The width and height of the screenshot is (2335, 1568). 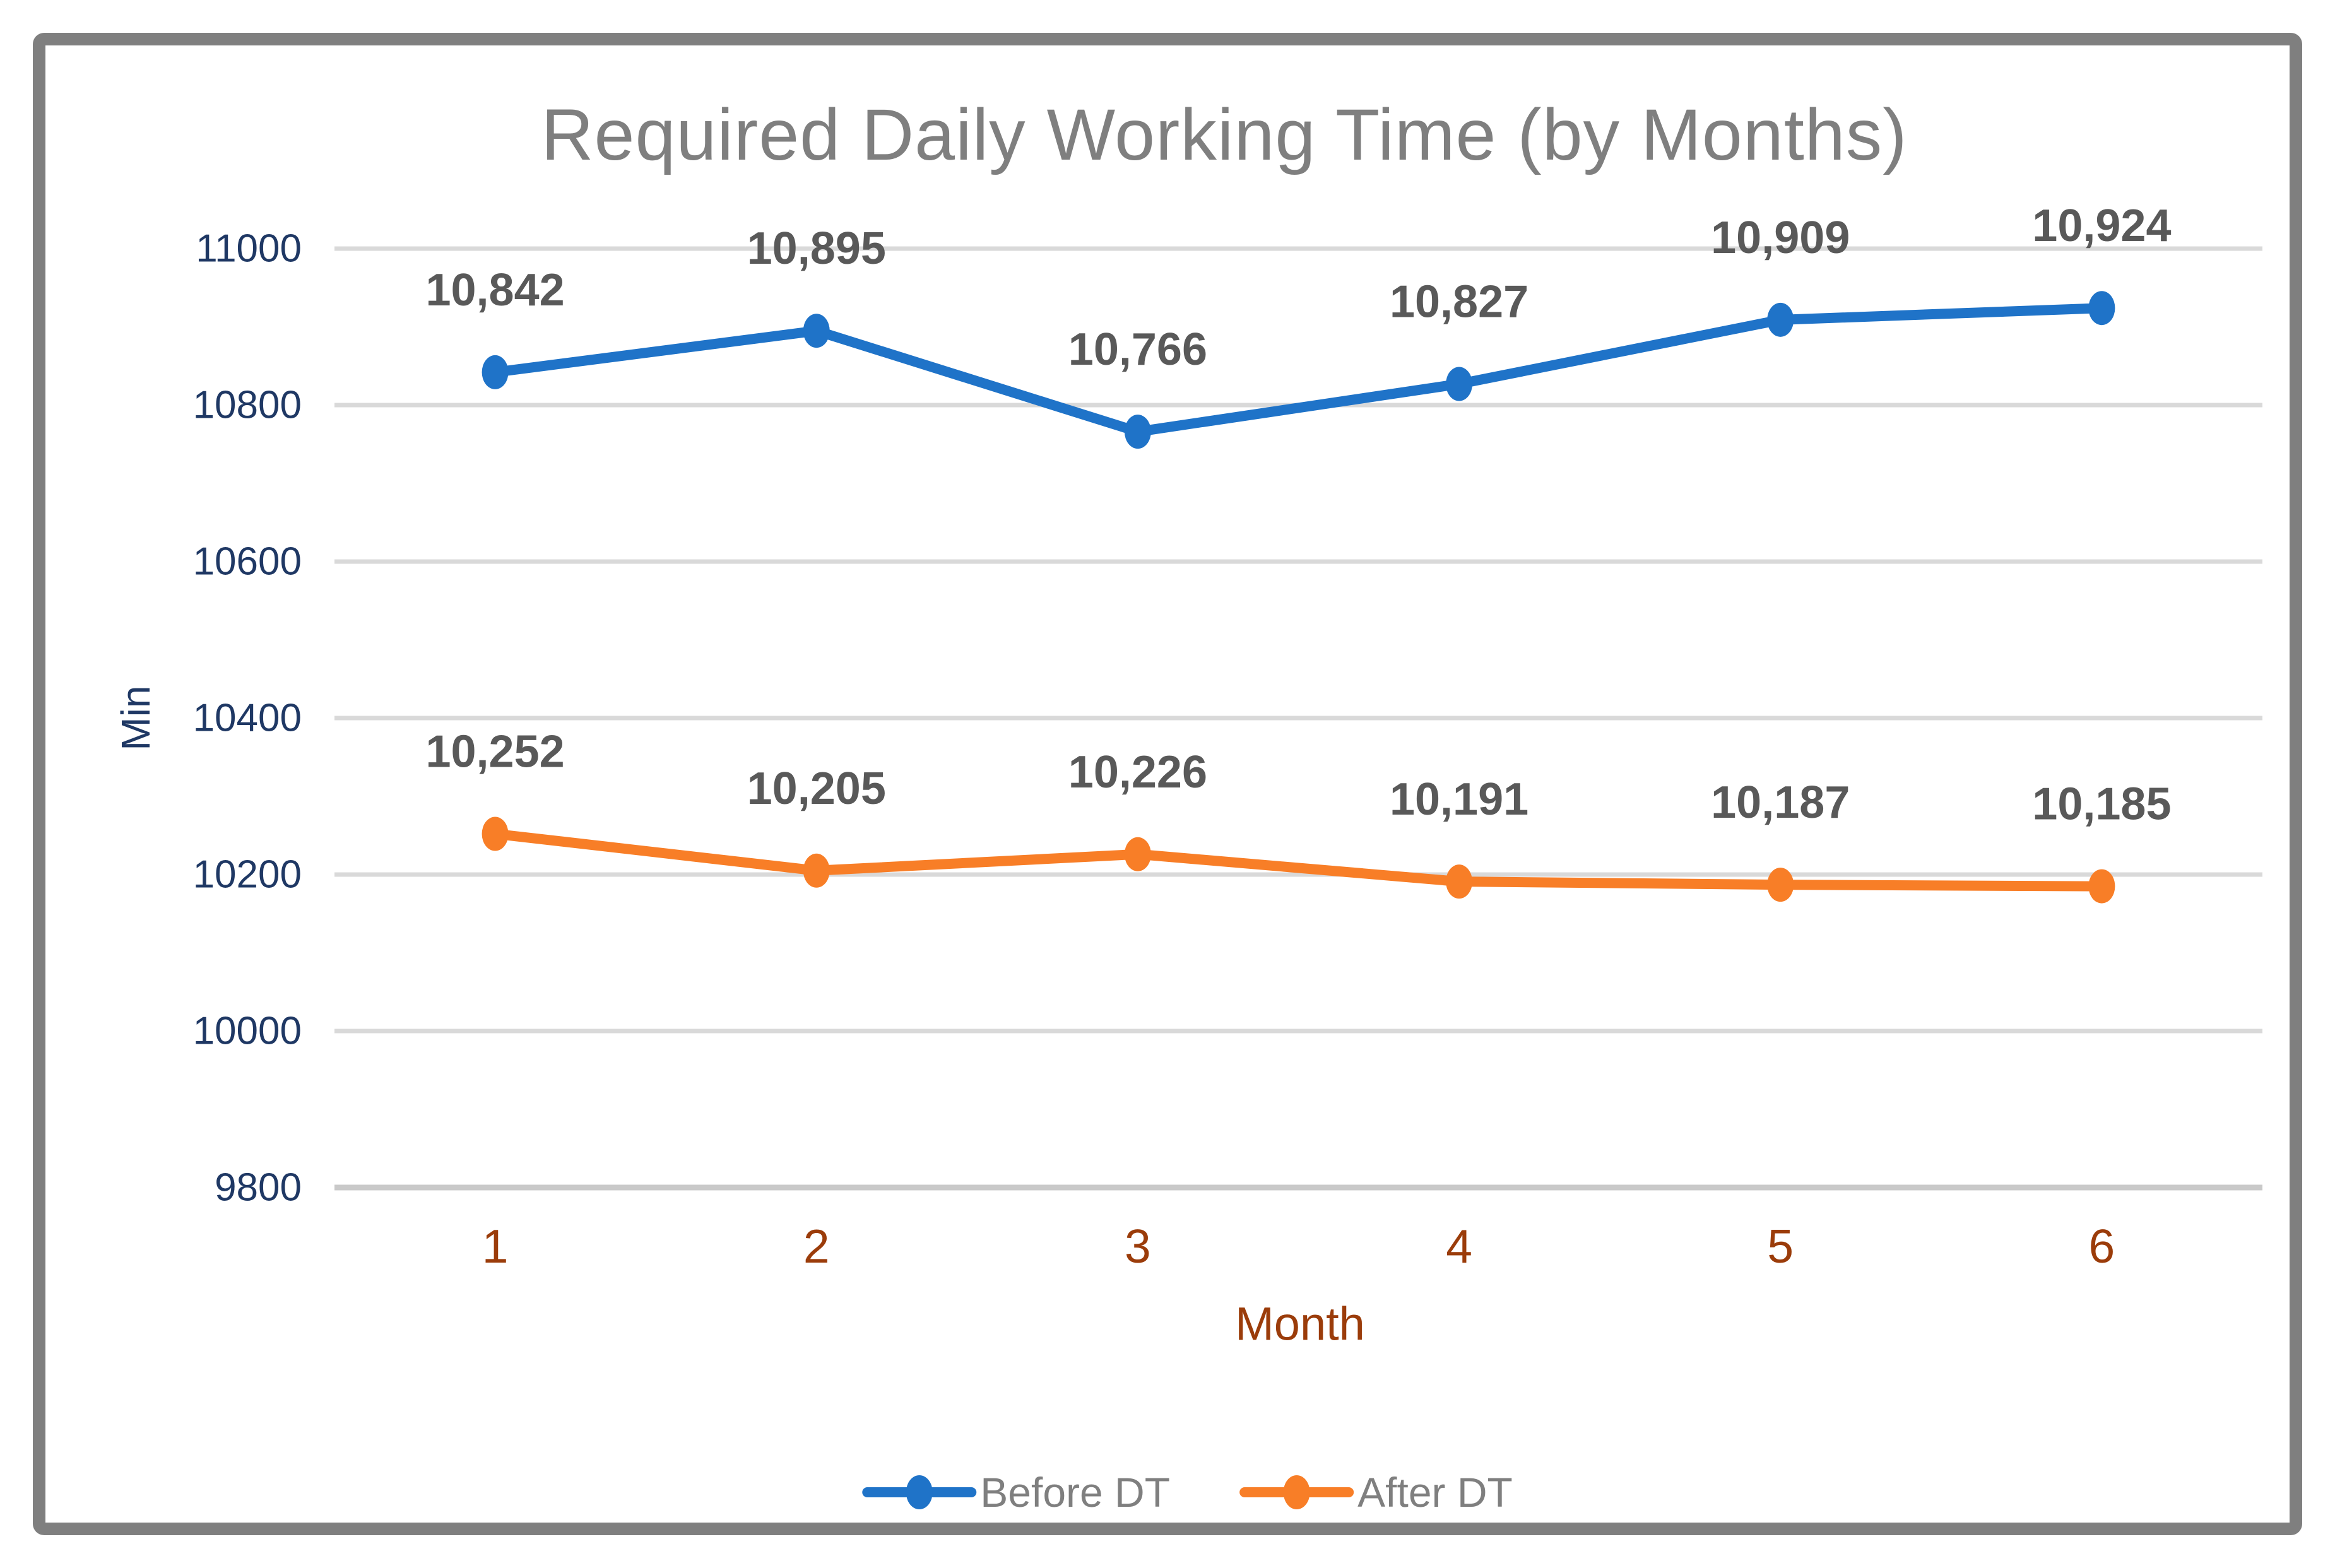 I want to click on y-tick-label: 10600, so click(x=247, y=562).